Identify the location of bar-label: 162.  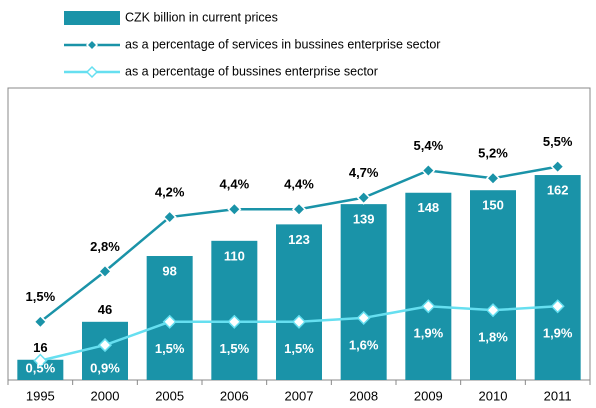
(558, 189).